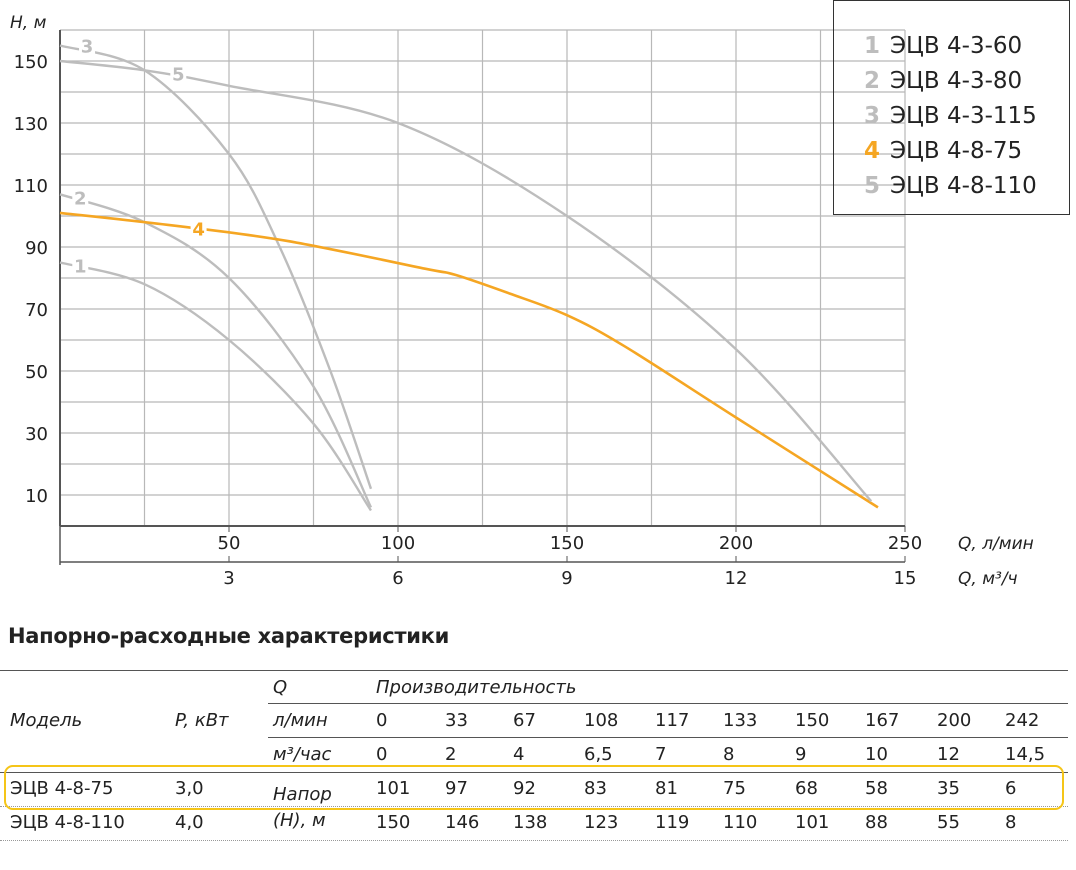  Describe the element at coordinates (736, 543) in the screenshot. I see `x-tick-label: 200` at that location.